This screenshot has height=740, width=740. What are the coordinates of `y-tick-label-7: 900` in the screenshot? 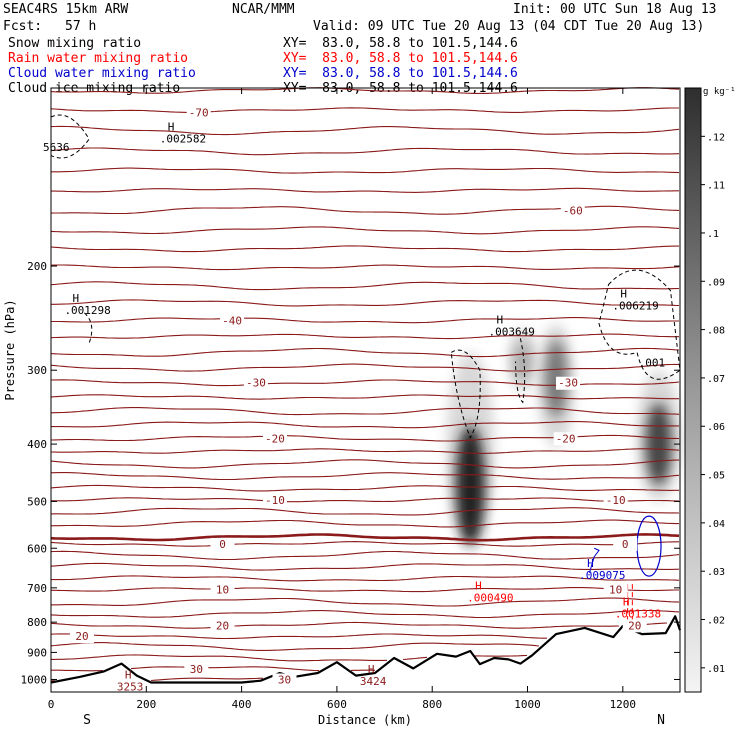 It's located at (37, 652).